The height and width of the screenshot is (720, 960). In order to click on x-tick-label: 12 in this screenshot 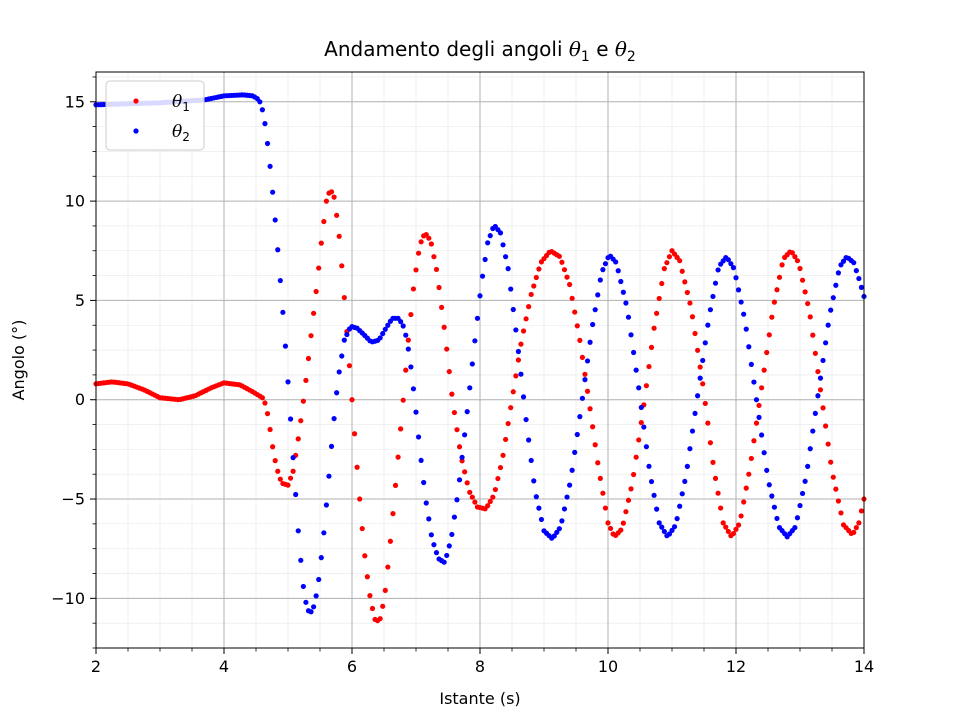, I will do `click(736, 666)`.